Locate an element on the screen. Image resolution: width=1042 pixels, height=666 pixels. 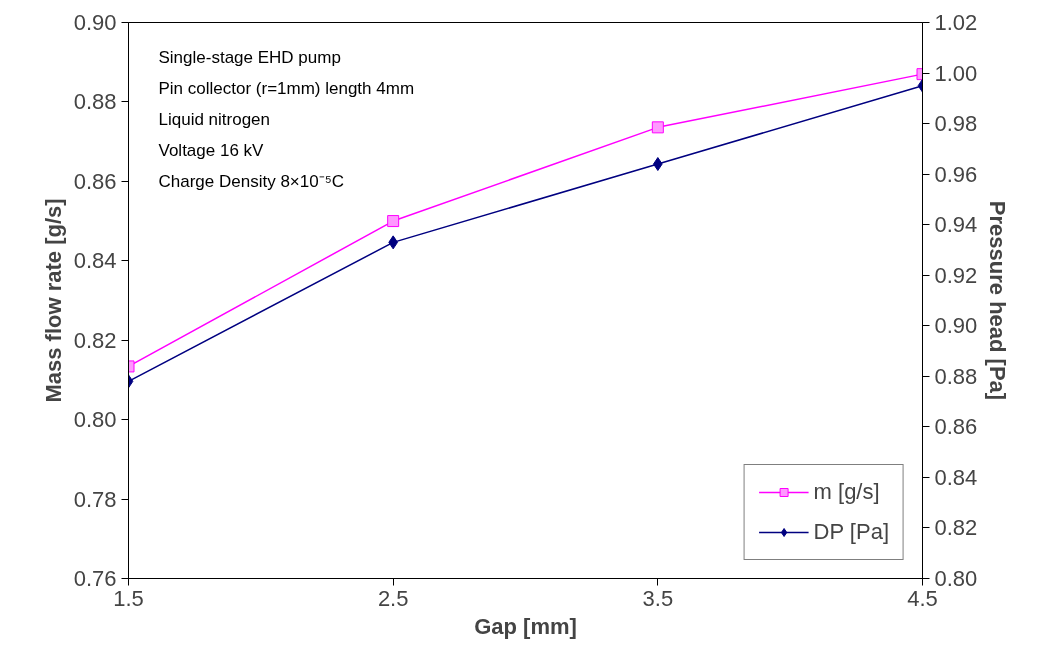
y-tick-label: 0.80 is located at coordinates (95, 420).